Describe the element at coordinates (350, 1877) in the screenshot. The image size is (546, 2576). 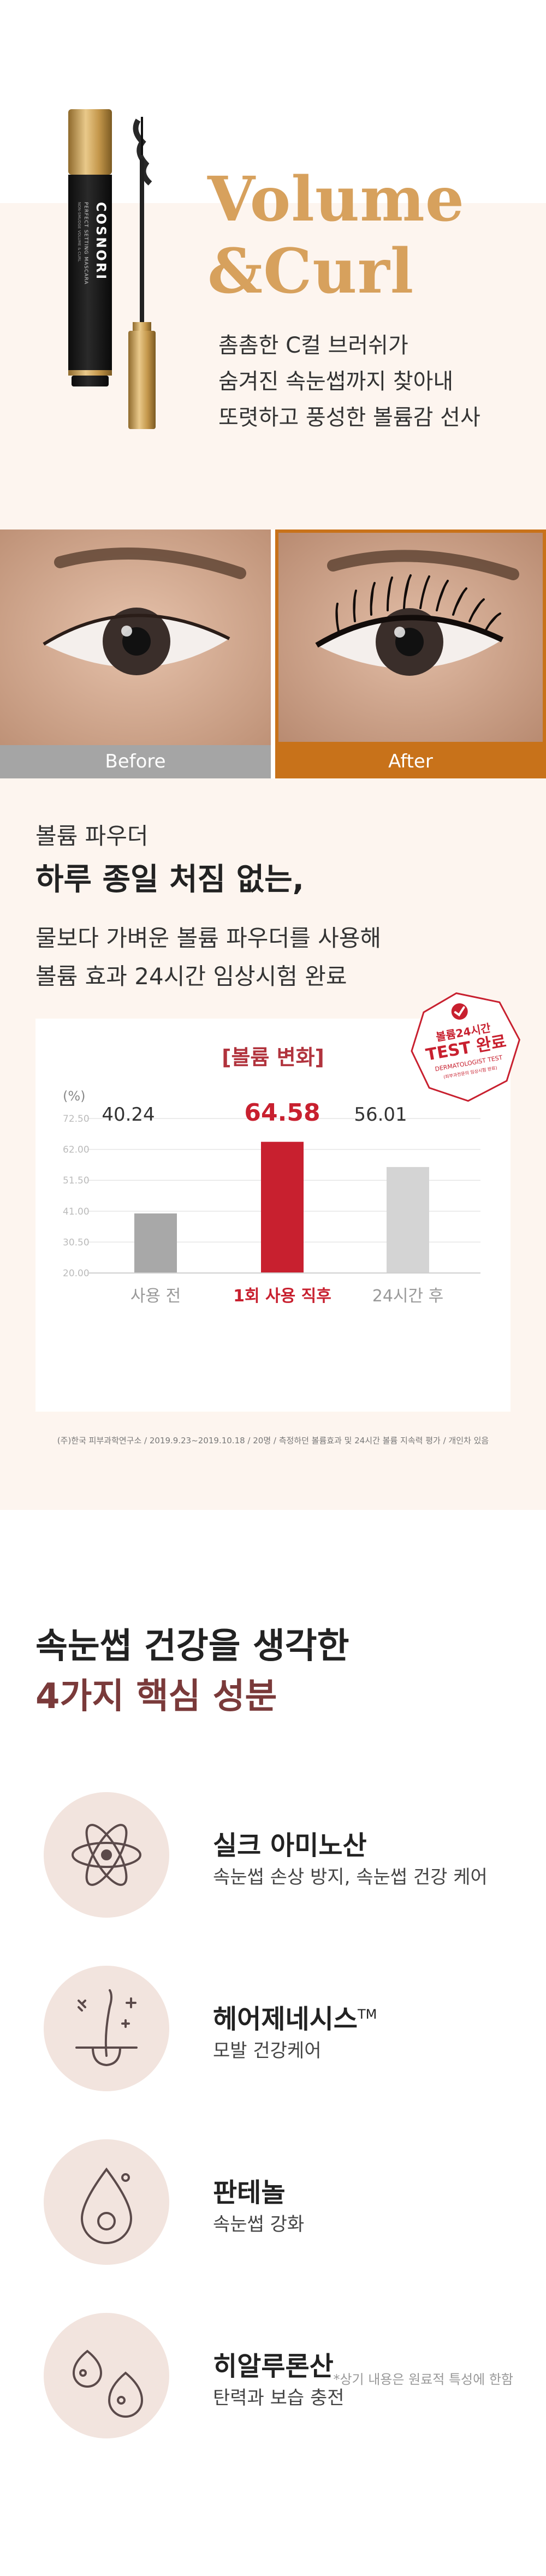
I see `ingredient-desc: 속눈썹 손상 방지, 속눈썹 건강 케어` at that location.